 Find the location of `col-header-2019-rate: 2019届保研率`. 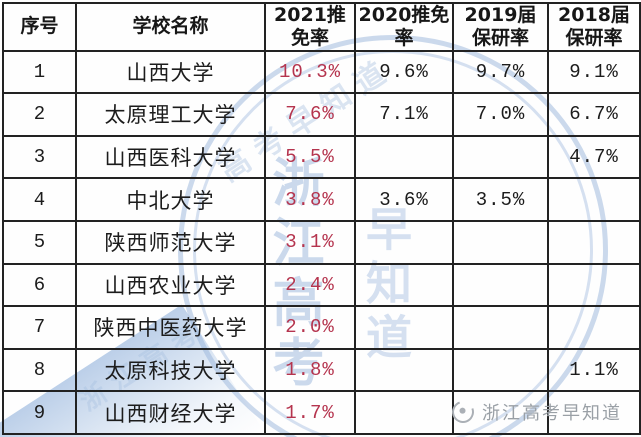

col-header-2019-rate: 2019届保研率 is located at coordinates (500, 27).